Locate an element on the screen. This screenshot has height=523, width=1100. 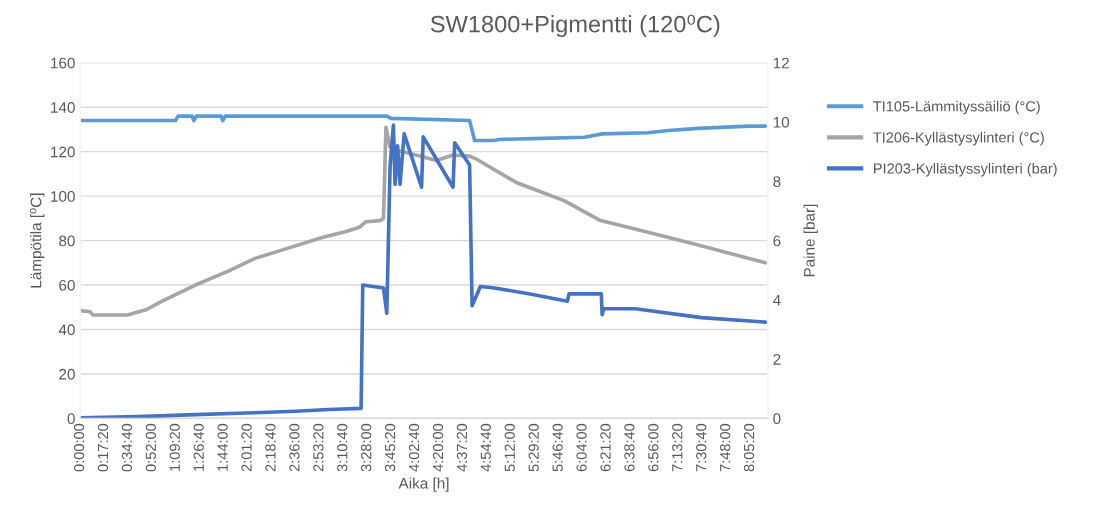
x-tick-label: 6:38:40 is located at coordinates (629, 447).